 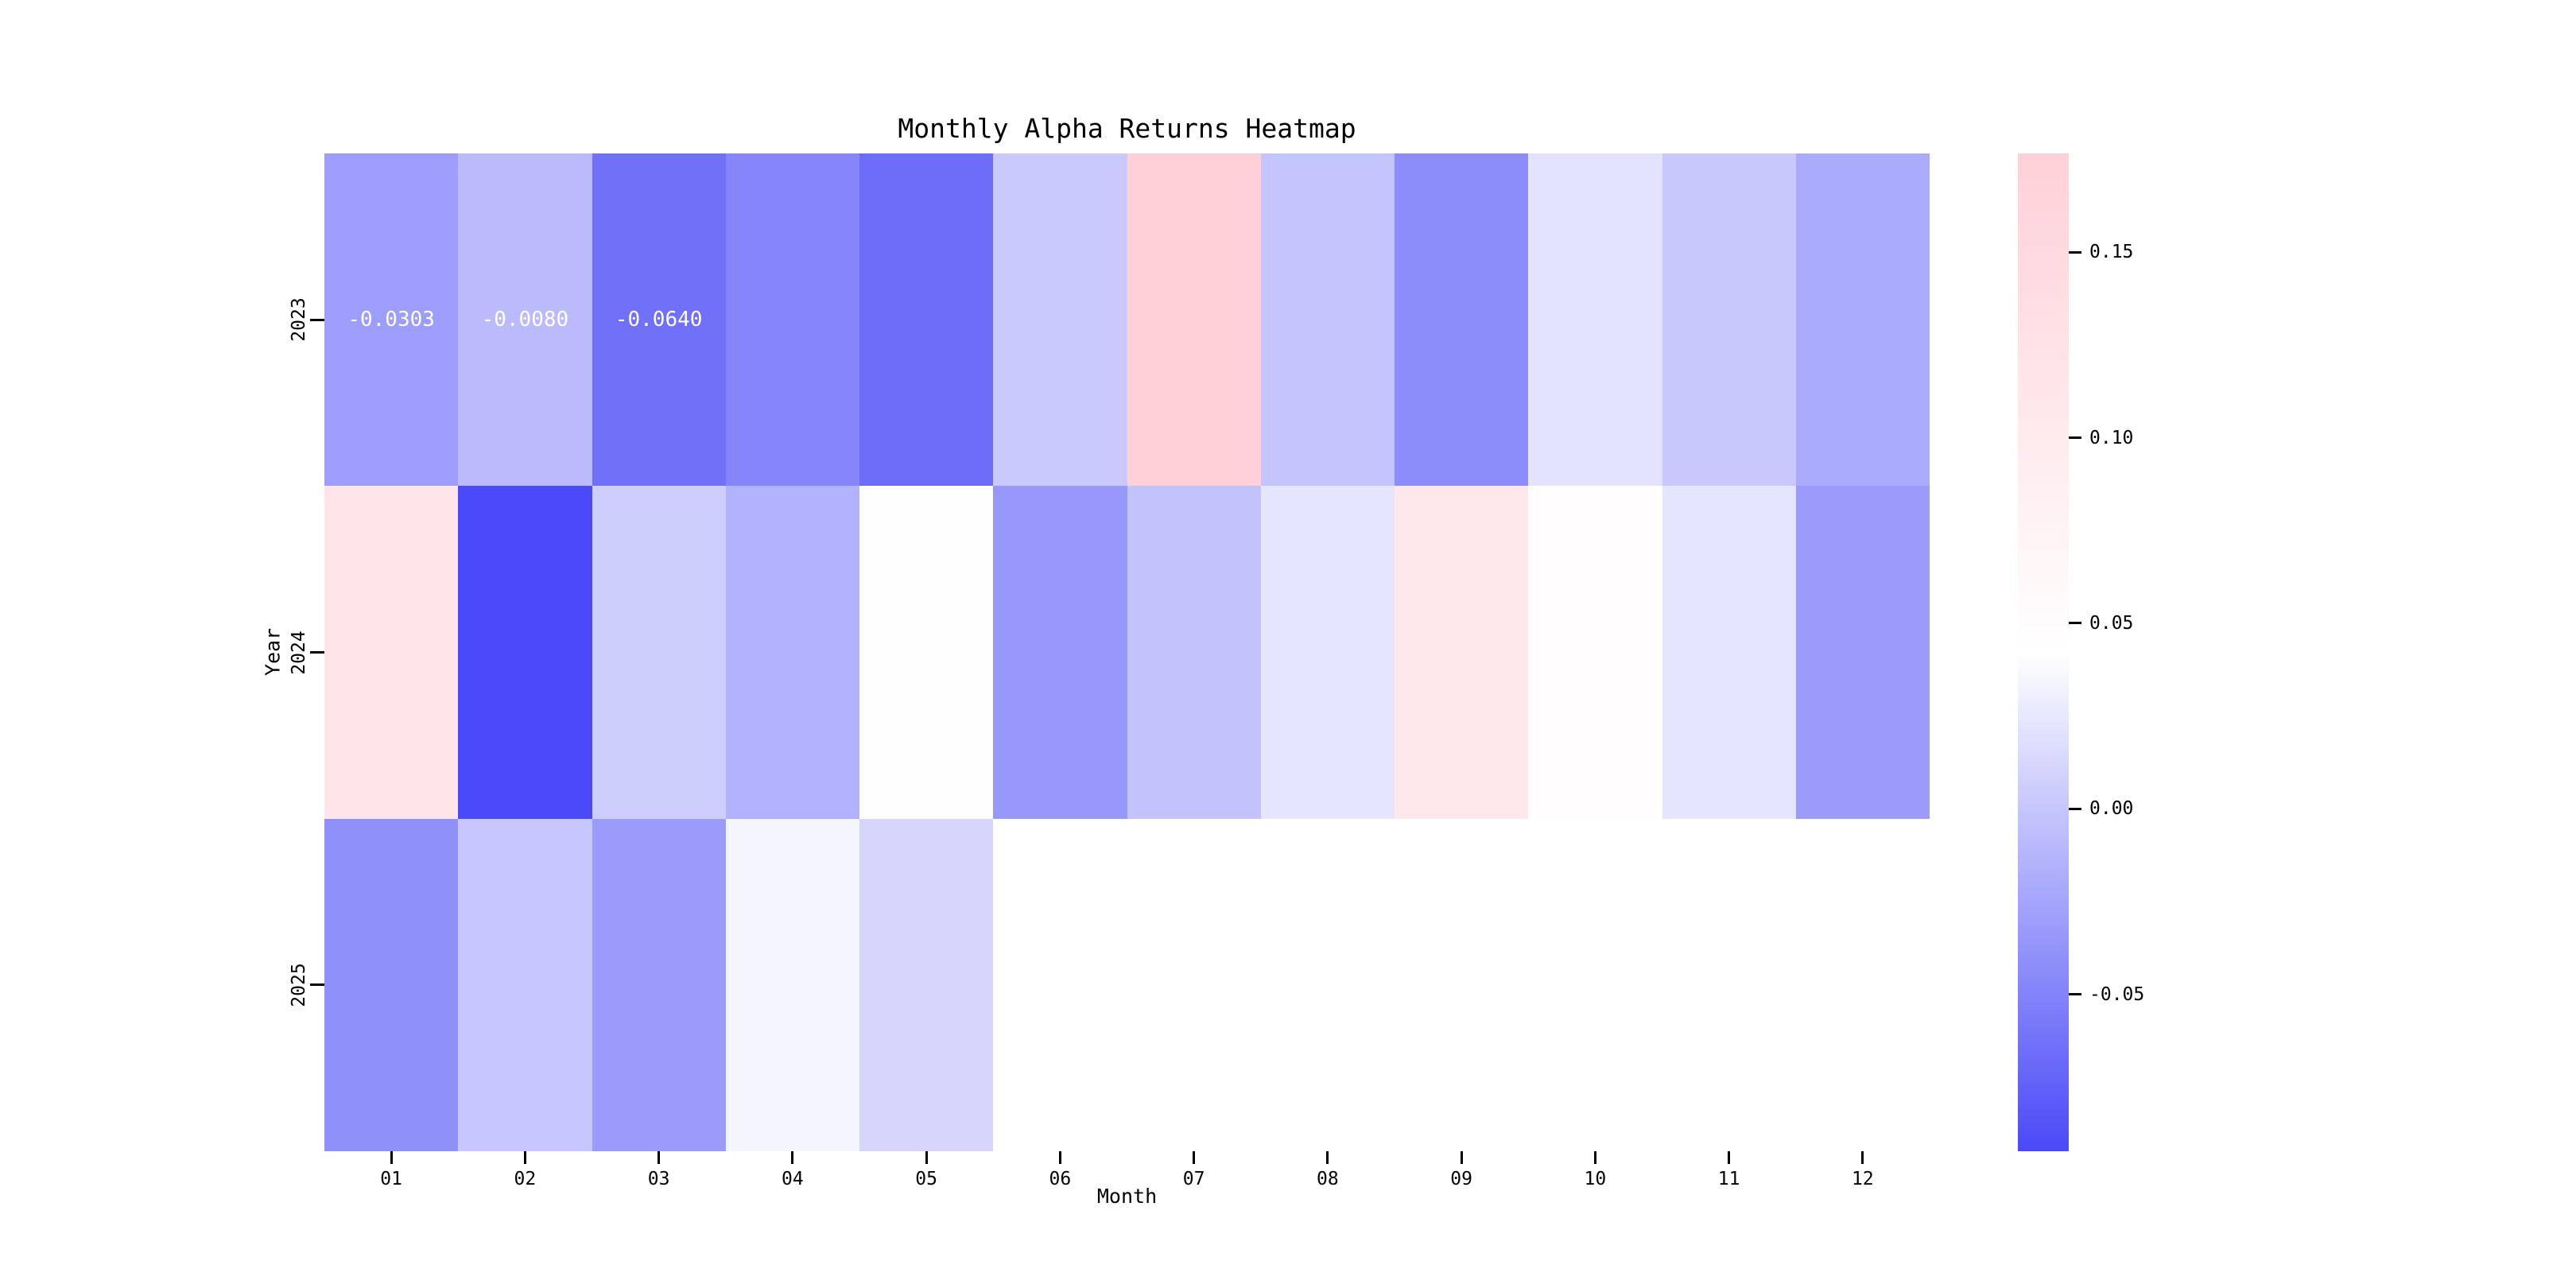 I want to click on chart-title: Monthly Alpha Returns Heatmap, so click(x=1127, y=128).